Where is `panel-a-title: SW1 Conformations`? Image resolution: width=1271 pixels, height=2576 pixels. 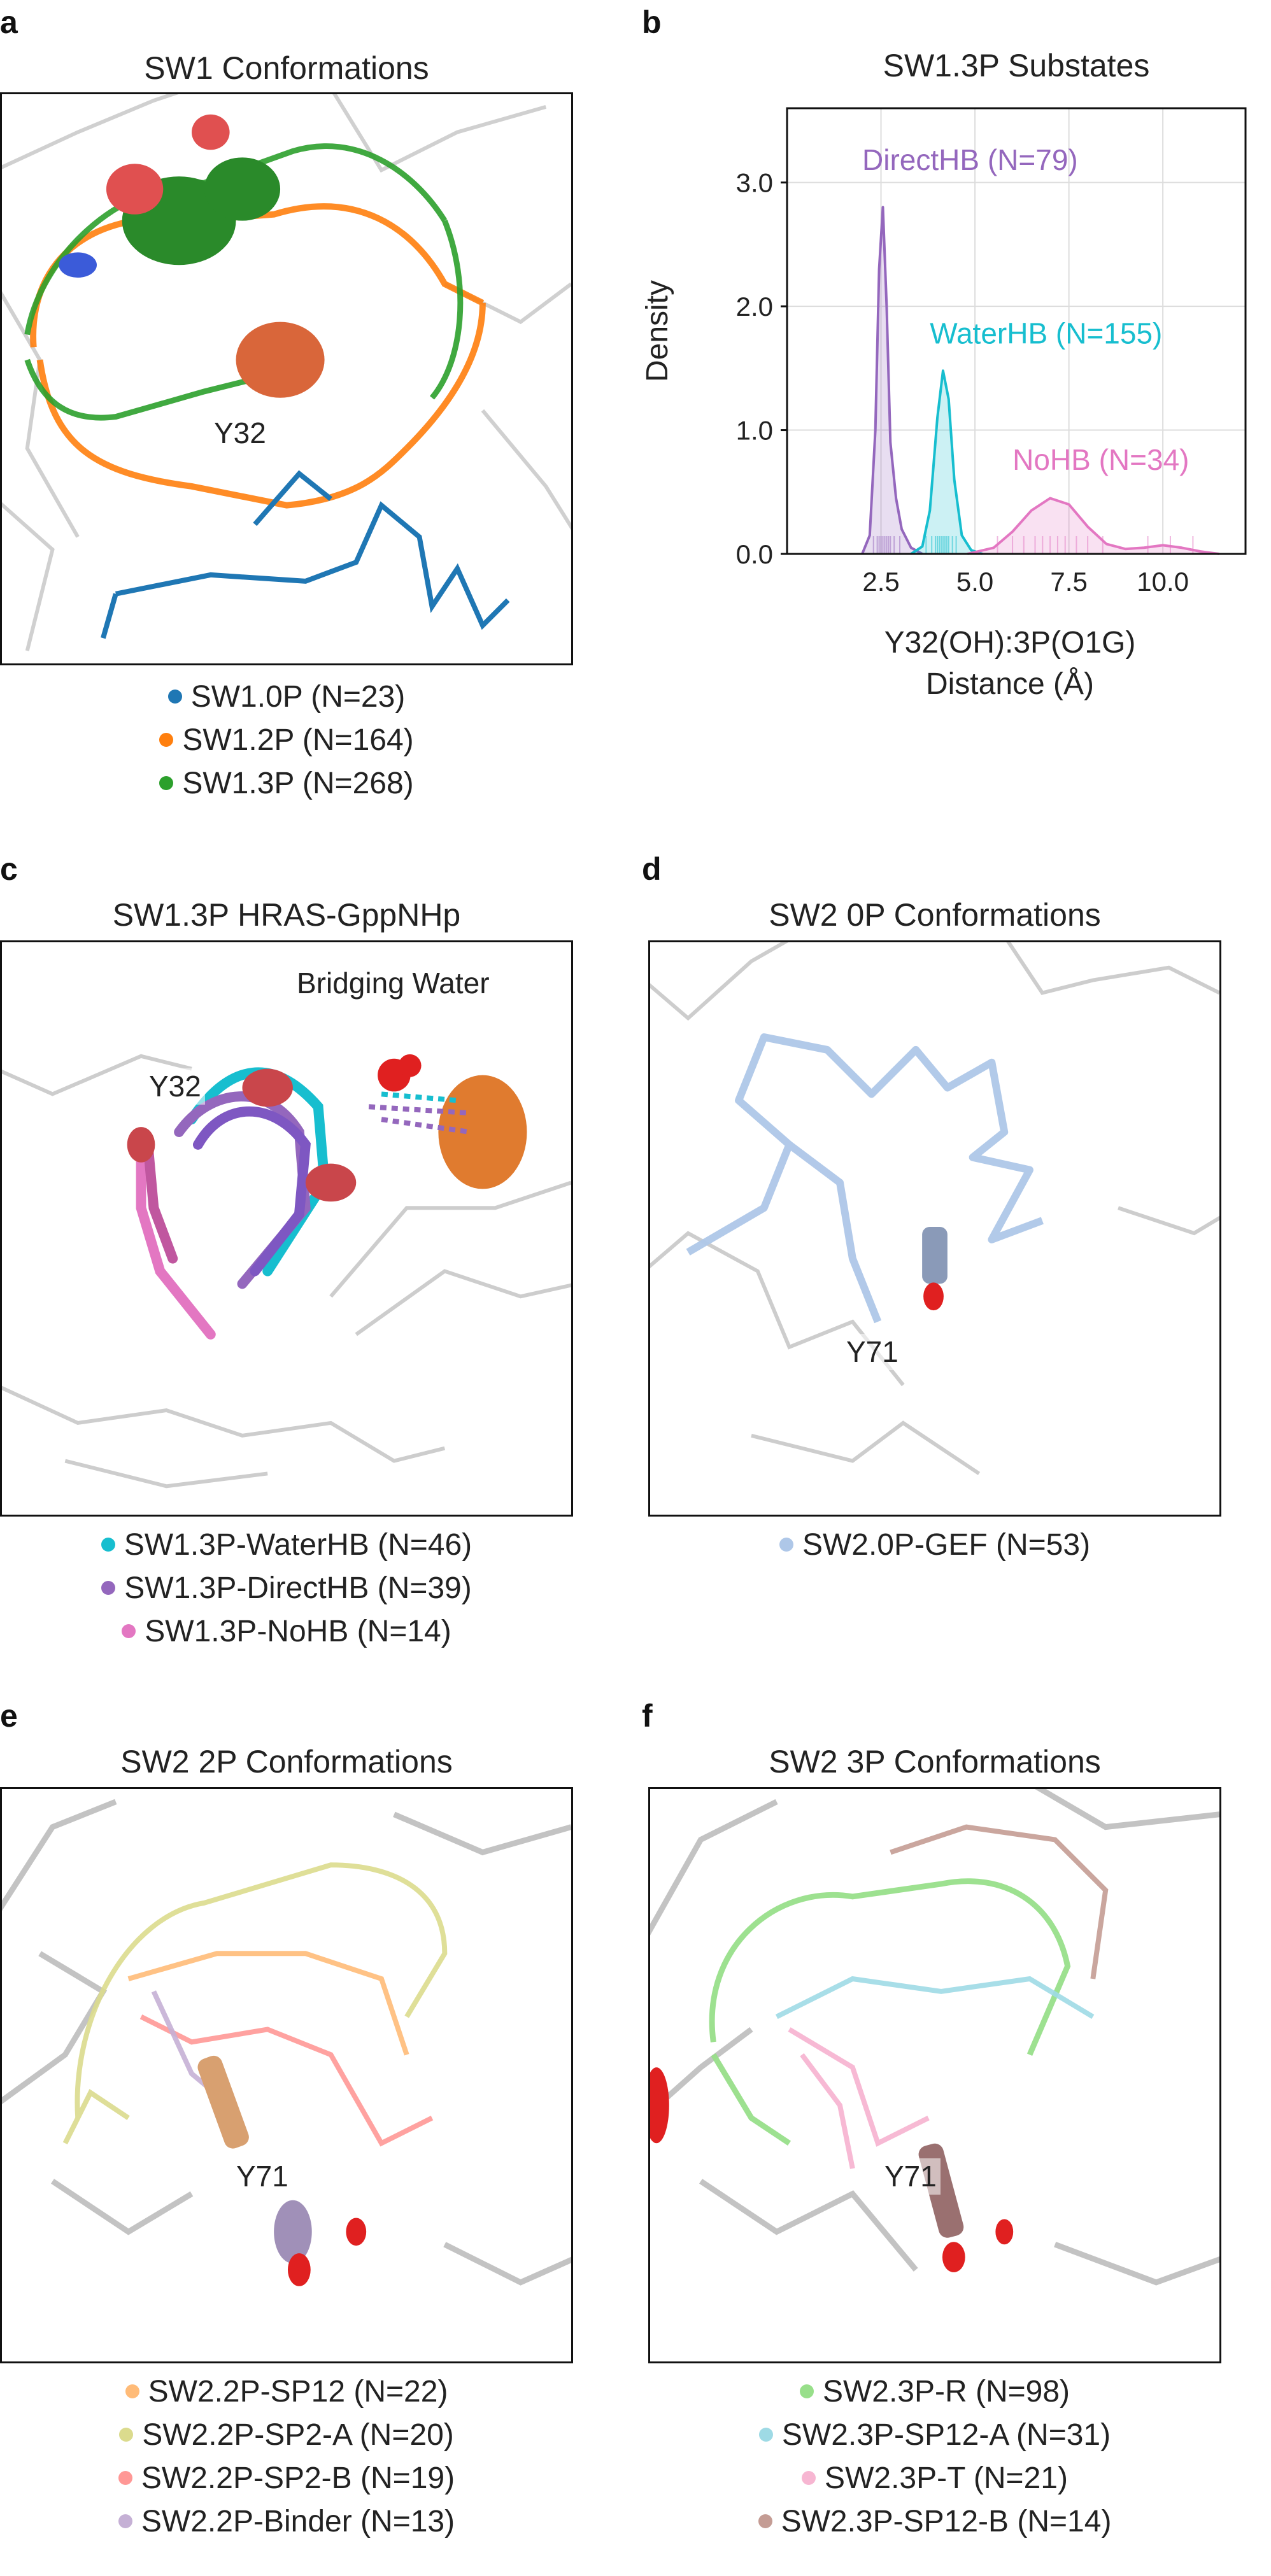
panel-a-title: SW1 Conformations is located at coordinates (286, 68).